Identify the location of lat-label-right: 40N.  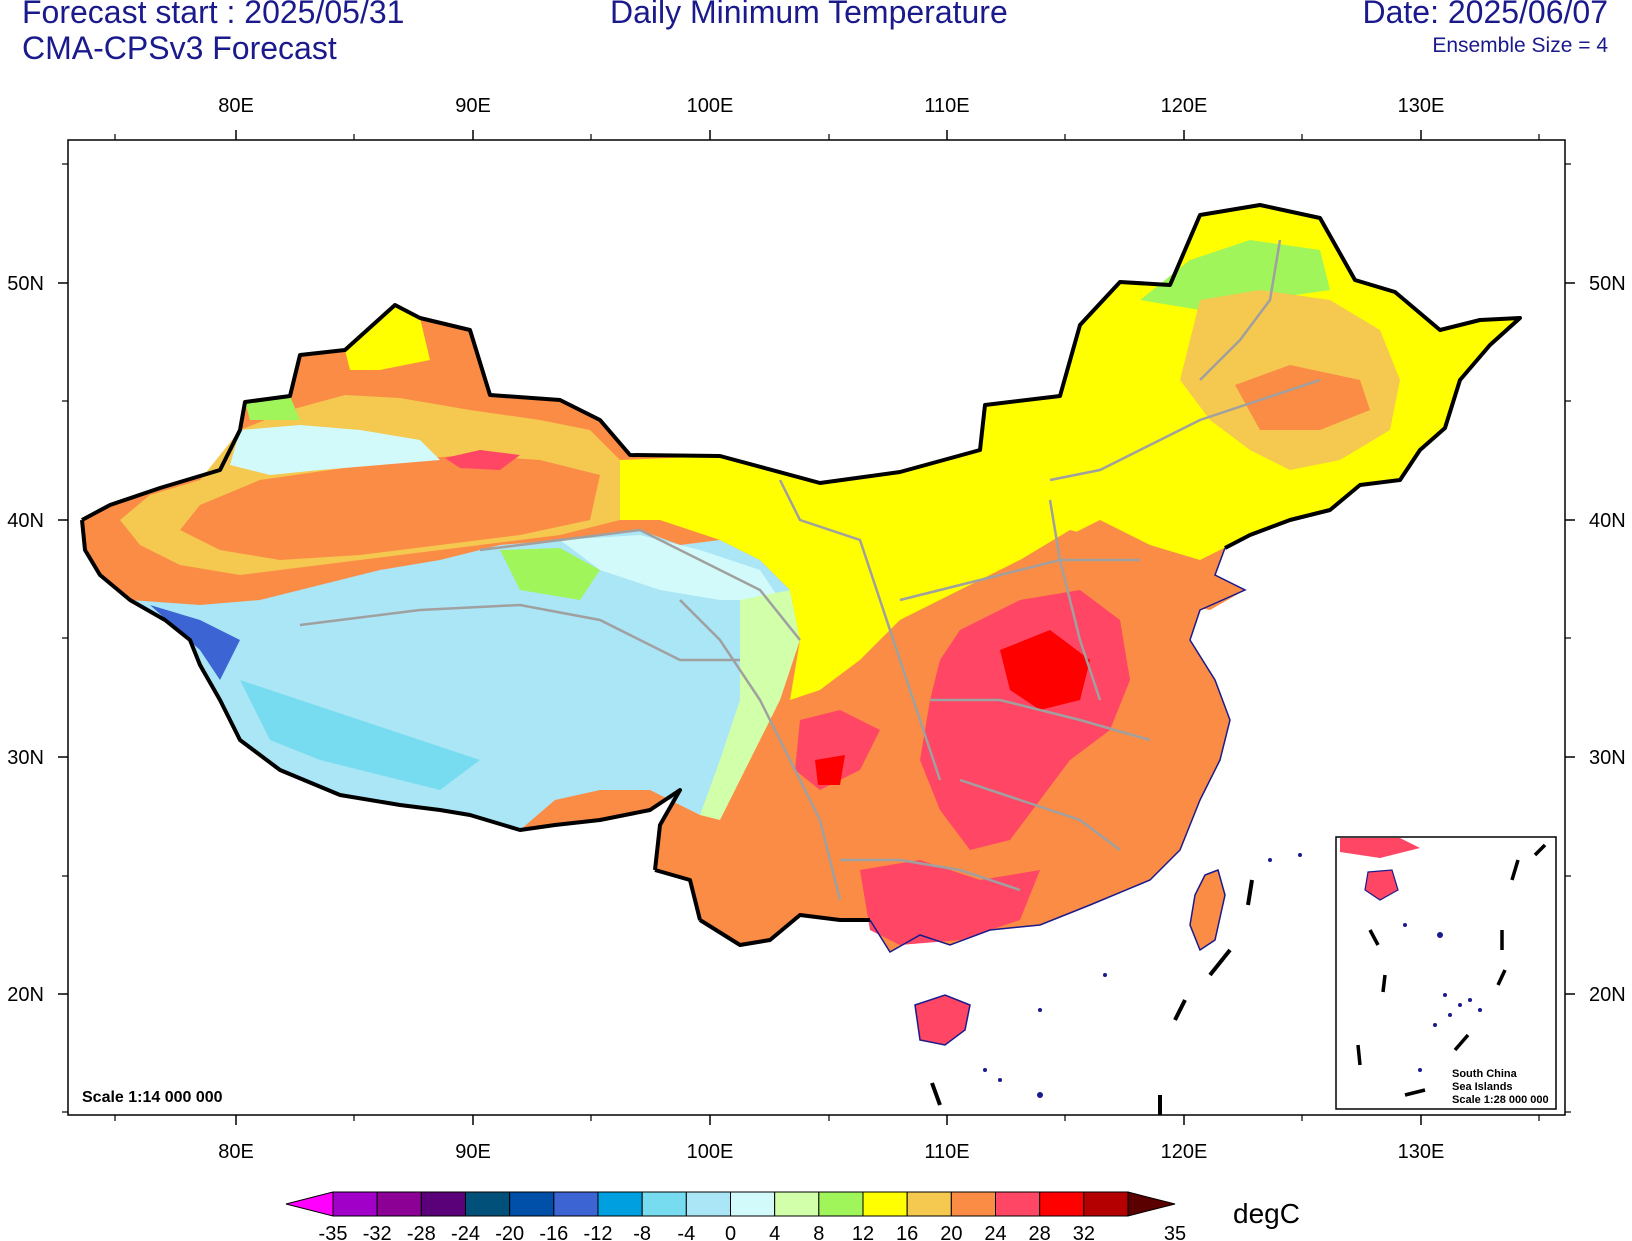
(1607, 521).